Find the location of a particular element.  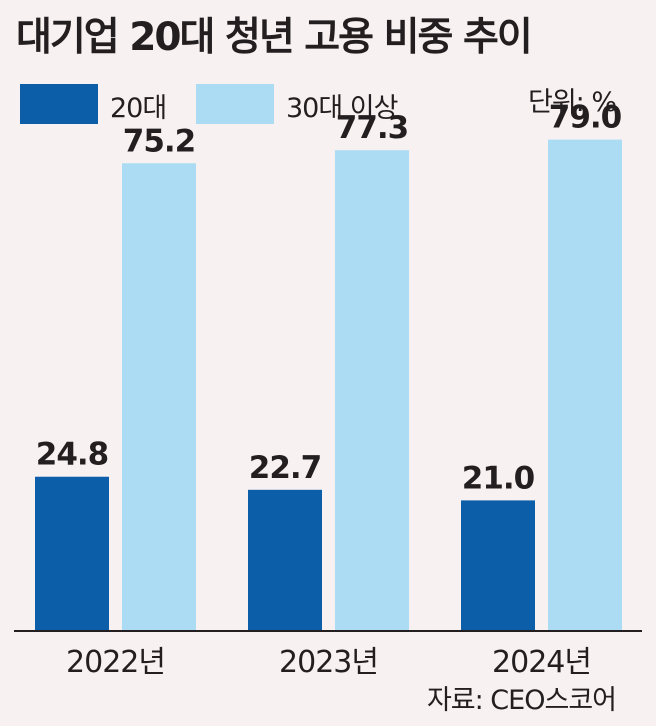

value-label-20s-0: 24.8 is located at coordinates (72, 455).